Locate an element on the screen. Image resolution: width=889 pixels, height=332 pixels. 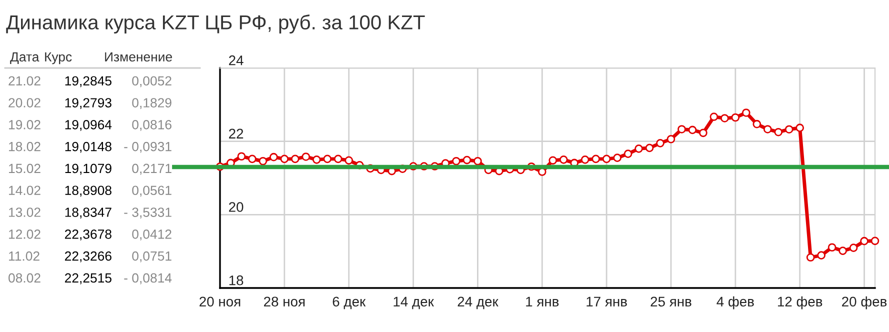
text: 19,1079 is located at coordinates (88, 169).